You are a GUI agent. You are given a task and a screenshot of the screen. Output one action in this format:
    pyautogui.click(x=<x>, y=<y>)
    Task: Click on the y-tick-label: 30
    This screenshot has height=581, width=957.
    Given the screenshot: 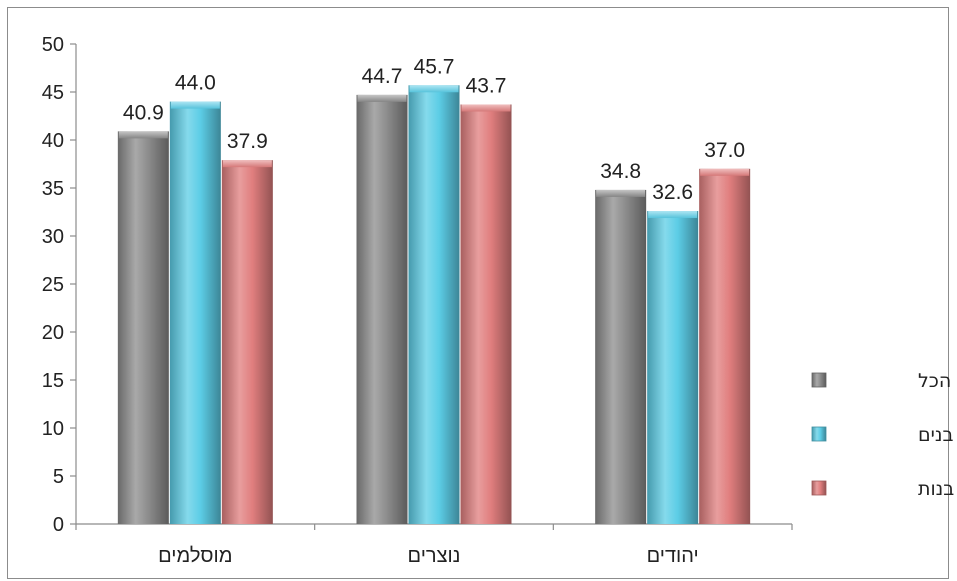 What is the action you would take?
    pyautogui.click(x=53, y=237)
    